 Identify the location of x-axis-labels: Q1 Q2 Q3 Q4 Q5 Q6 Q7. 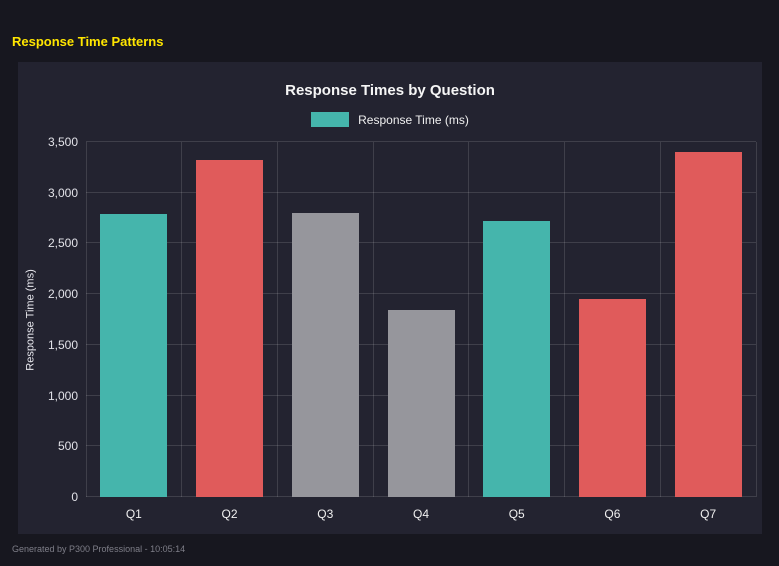
(421, 517).